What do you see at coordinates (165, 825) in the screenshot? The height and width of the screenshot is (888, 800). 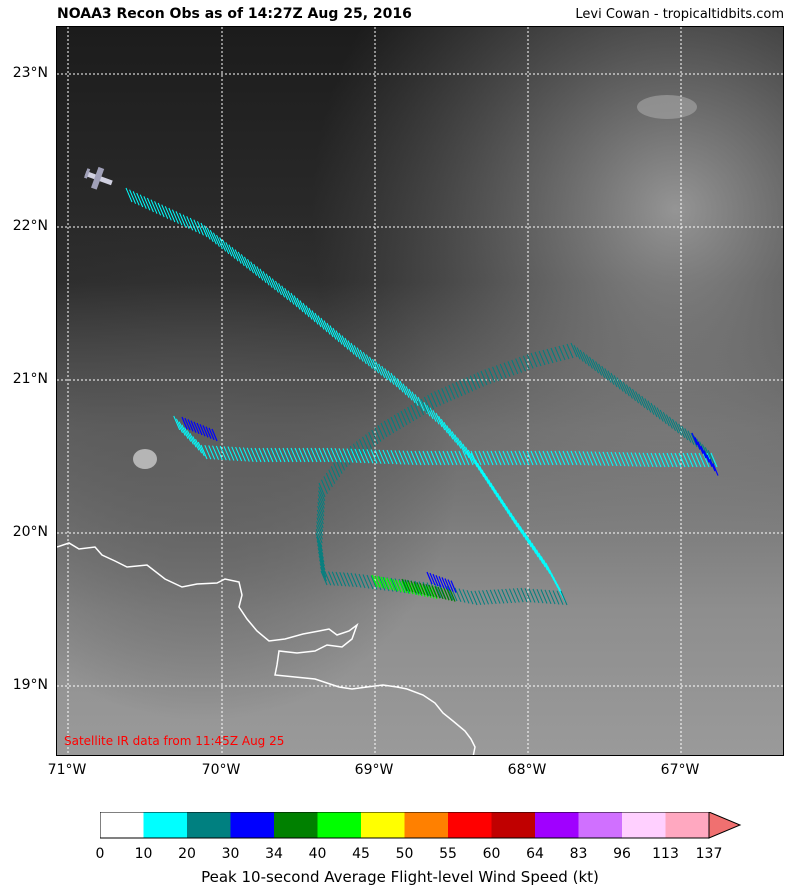 I see `colorbar-cell` at bounding box center [165, 825].